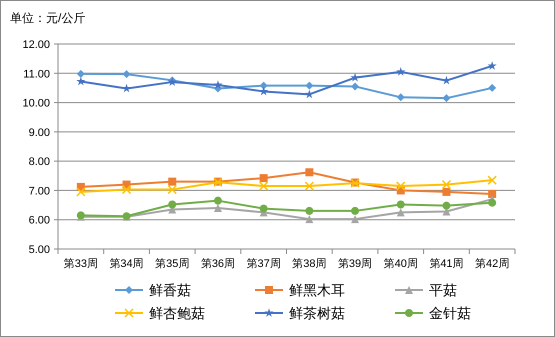 The width and height of the screenshot is (555, 337). Describe the element at coordinates (39, 132) in the screenshot. I see `y-tick-label: 9.00` at that location.